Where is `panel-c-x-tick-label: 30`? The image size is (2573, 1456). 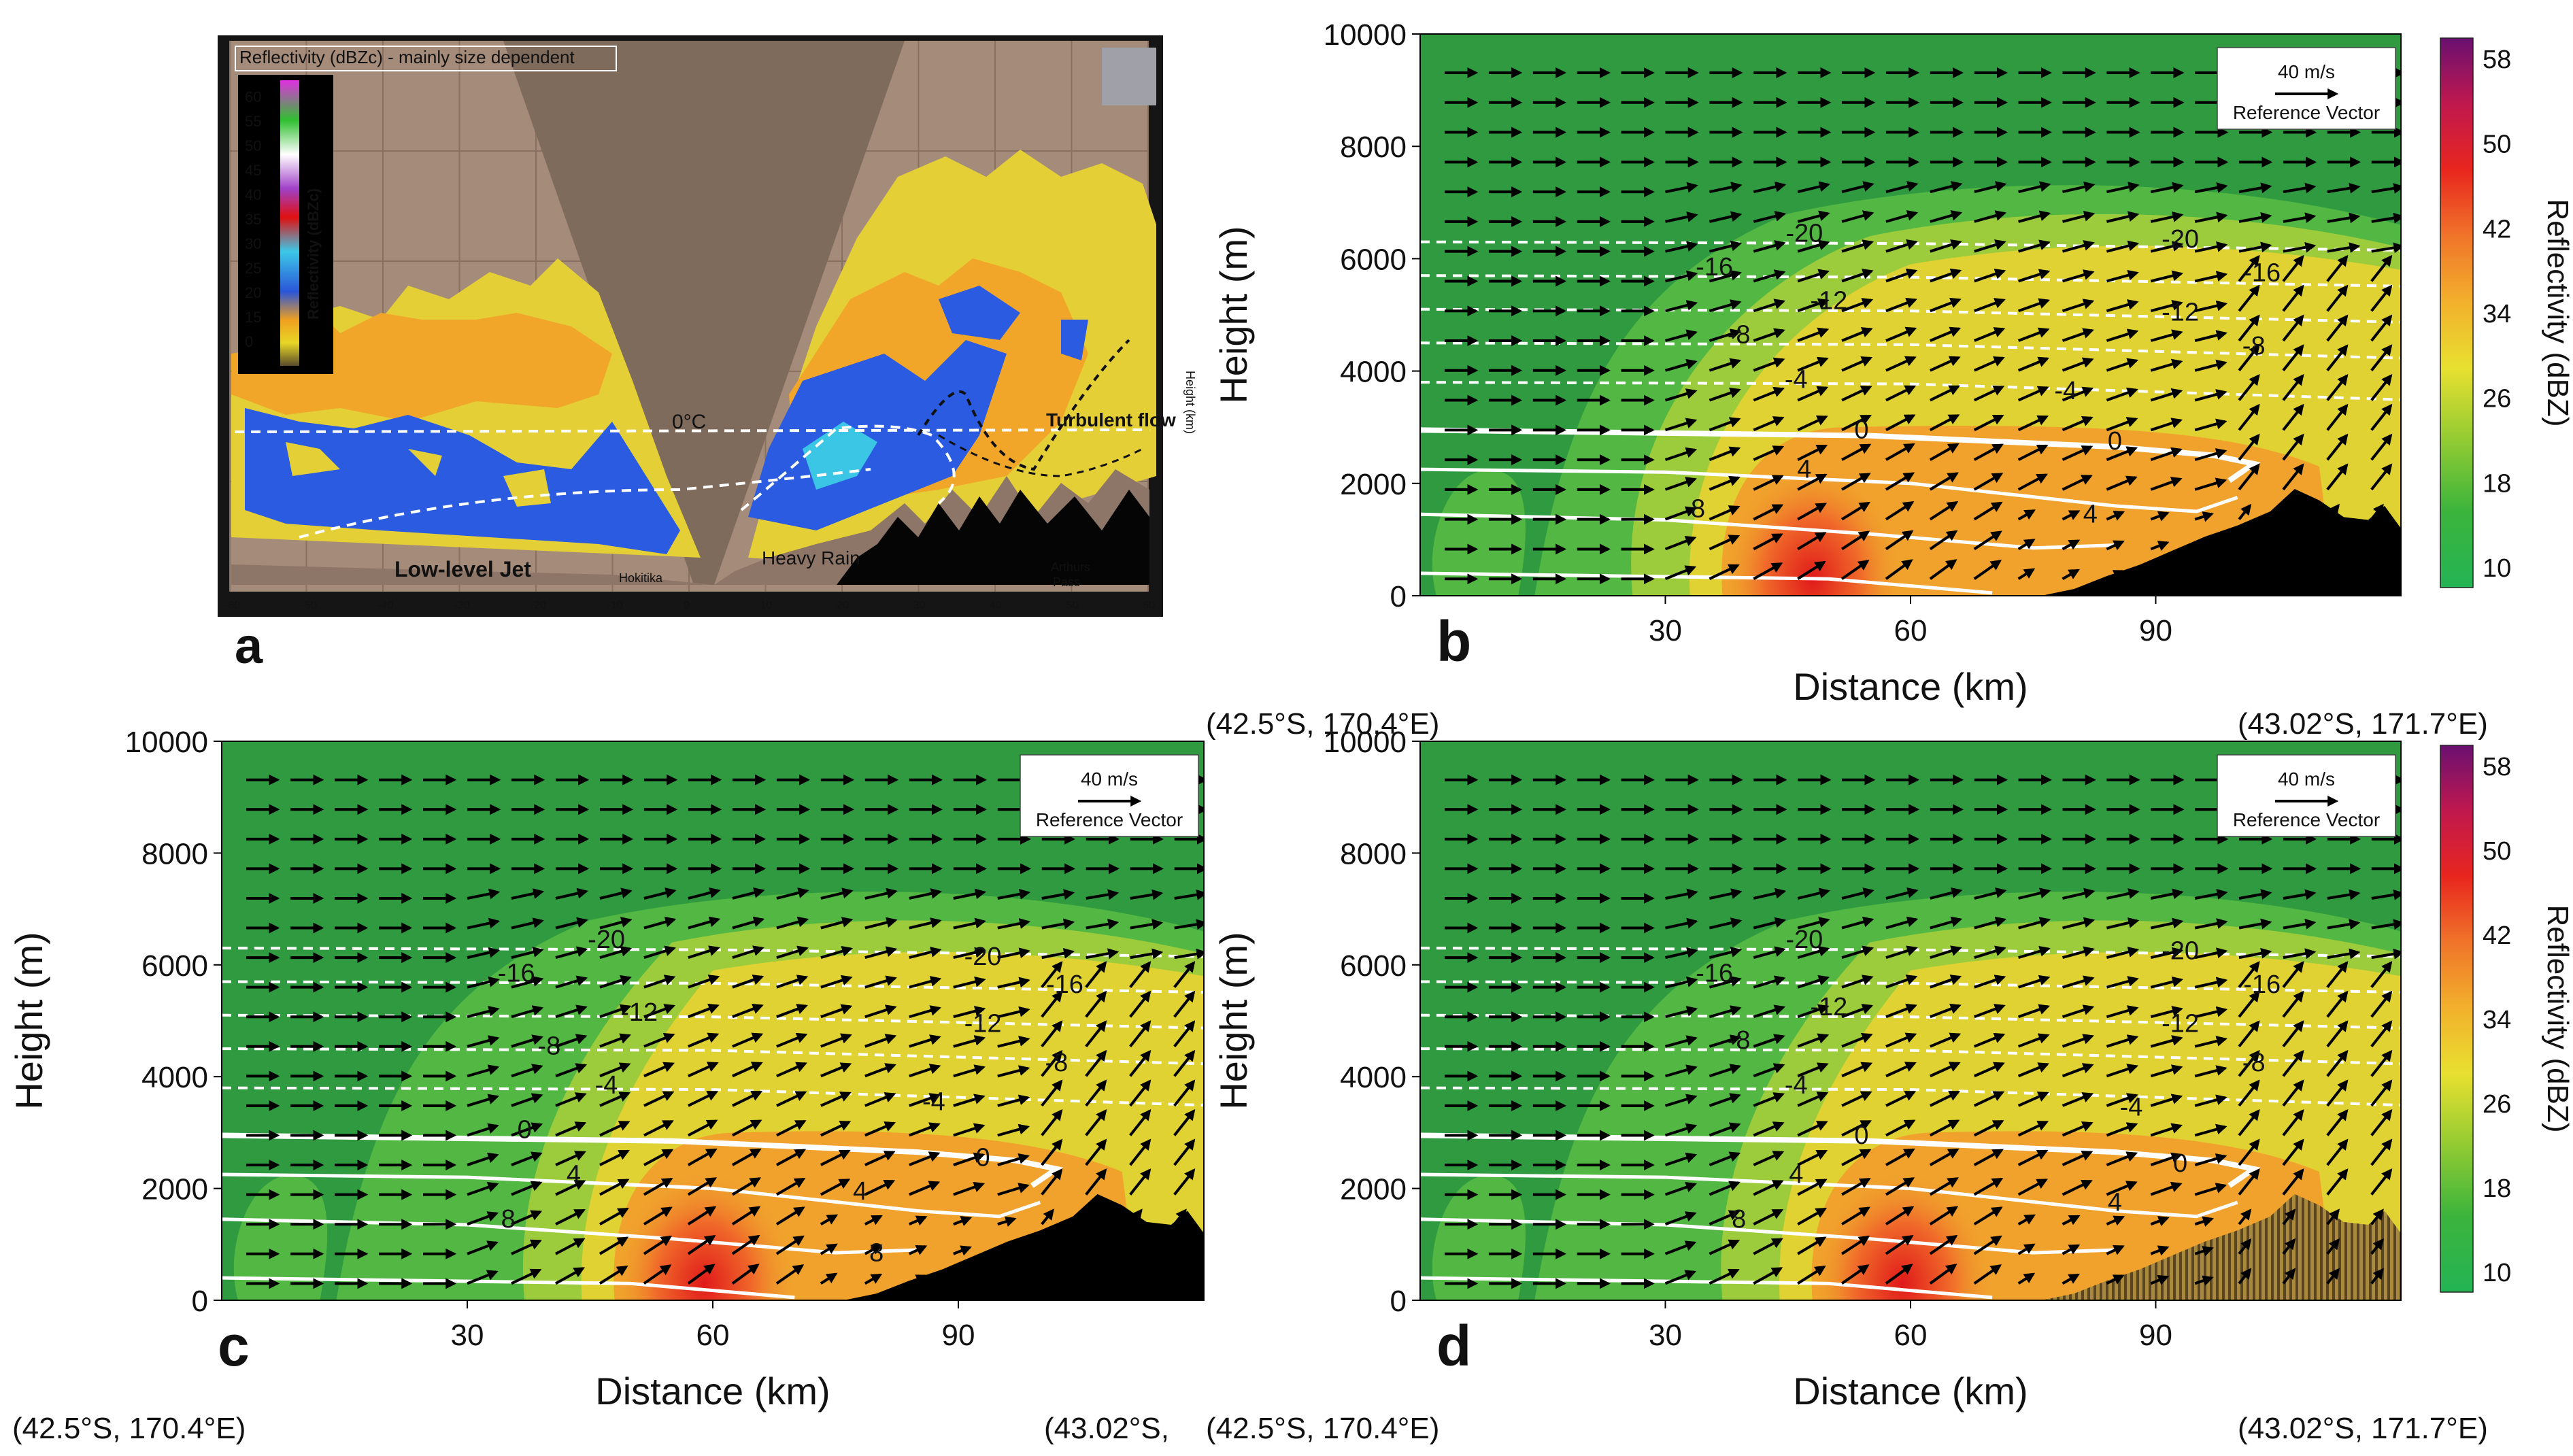 panel-c-x-tick-label: 30 is located at coordinates (467, 1335).